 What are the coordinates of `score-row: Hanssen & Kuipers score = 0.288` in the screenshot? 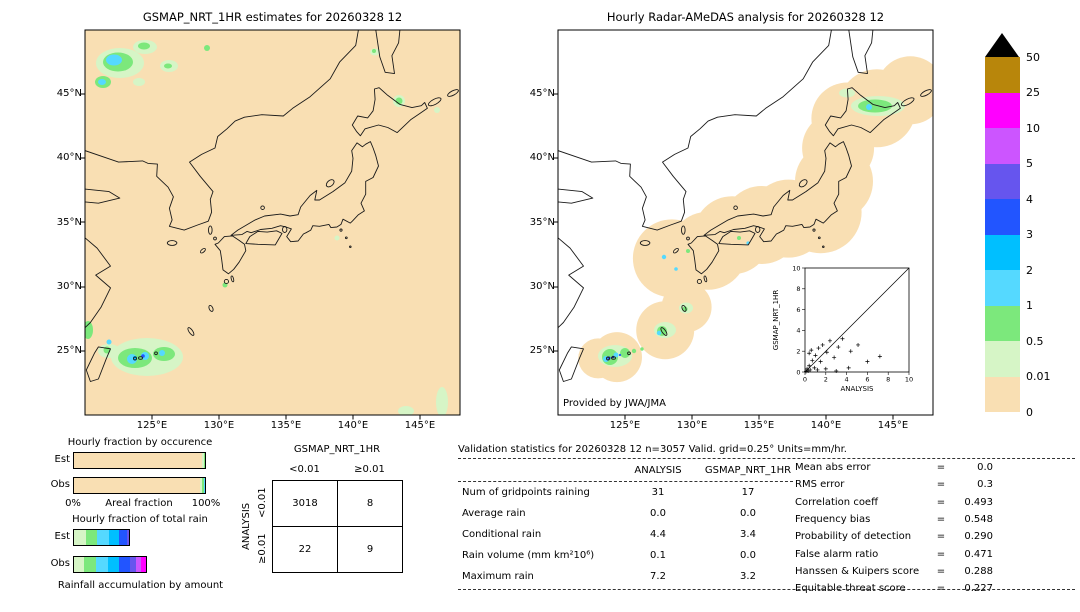 It's located at (894, 571).